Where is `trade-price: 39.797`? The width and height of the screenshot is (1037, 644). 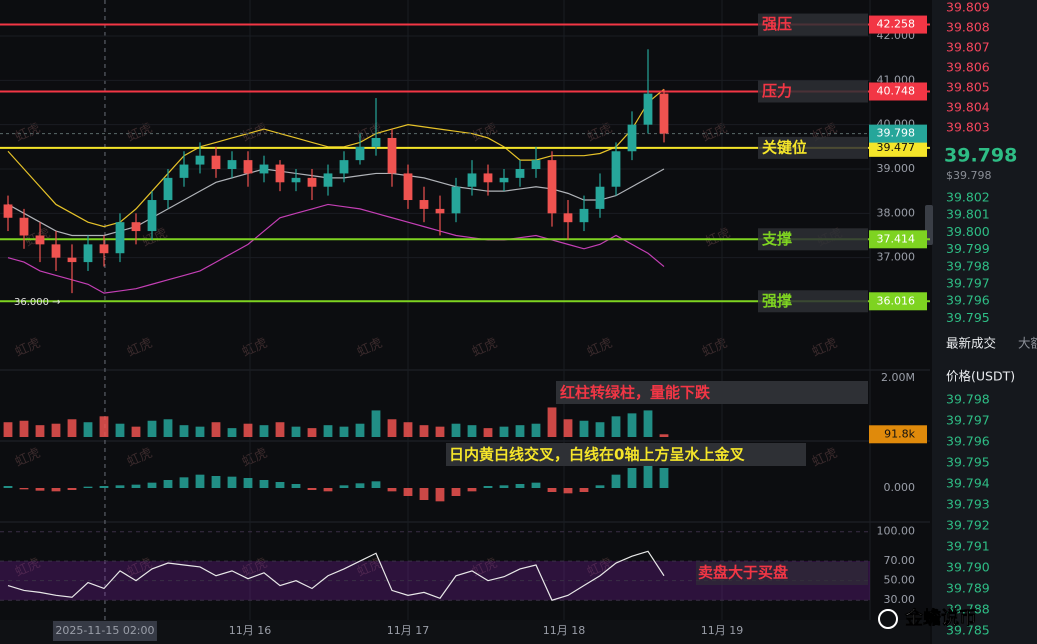
trade-price: 39.797 is located at coordinates (968, 420).